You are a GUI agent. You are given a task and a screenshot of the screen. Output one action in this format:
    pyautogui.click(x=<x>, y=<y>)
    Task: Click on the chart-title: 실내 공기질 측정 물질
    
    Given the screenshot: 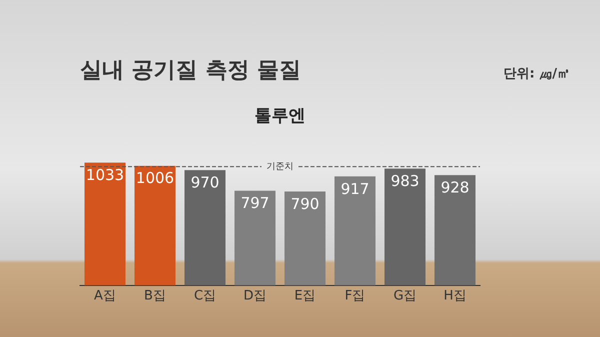 What is the action you would take?
    pyautogui.click(x=190, y=70)
    